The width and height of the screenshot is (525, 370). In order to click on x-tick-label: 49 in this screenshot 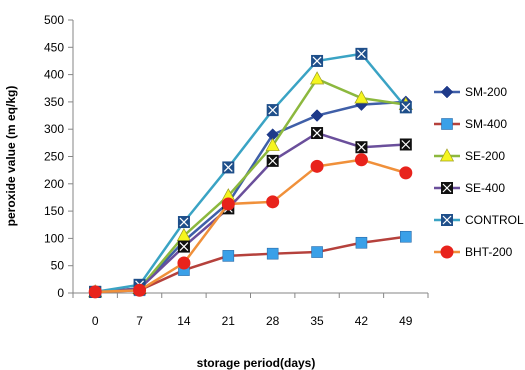, I will do `click(406, 321)`.